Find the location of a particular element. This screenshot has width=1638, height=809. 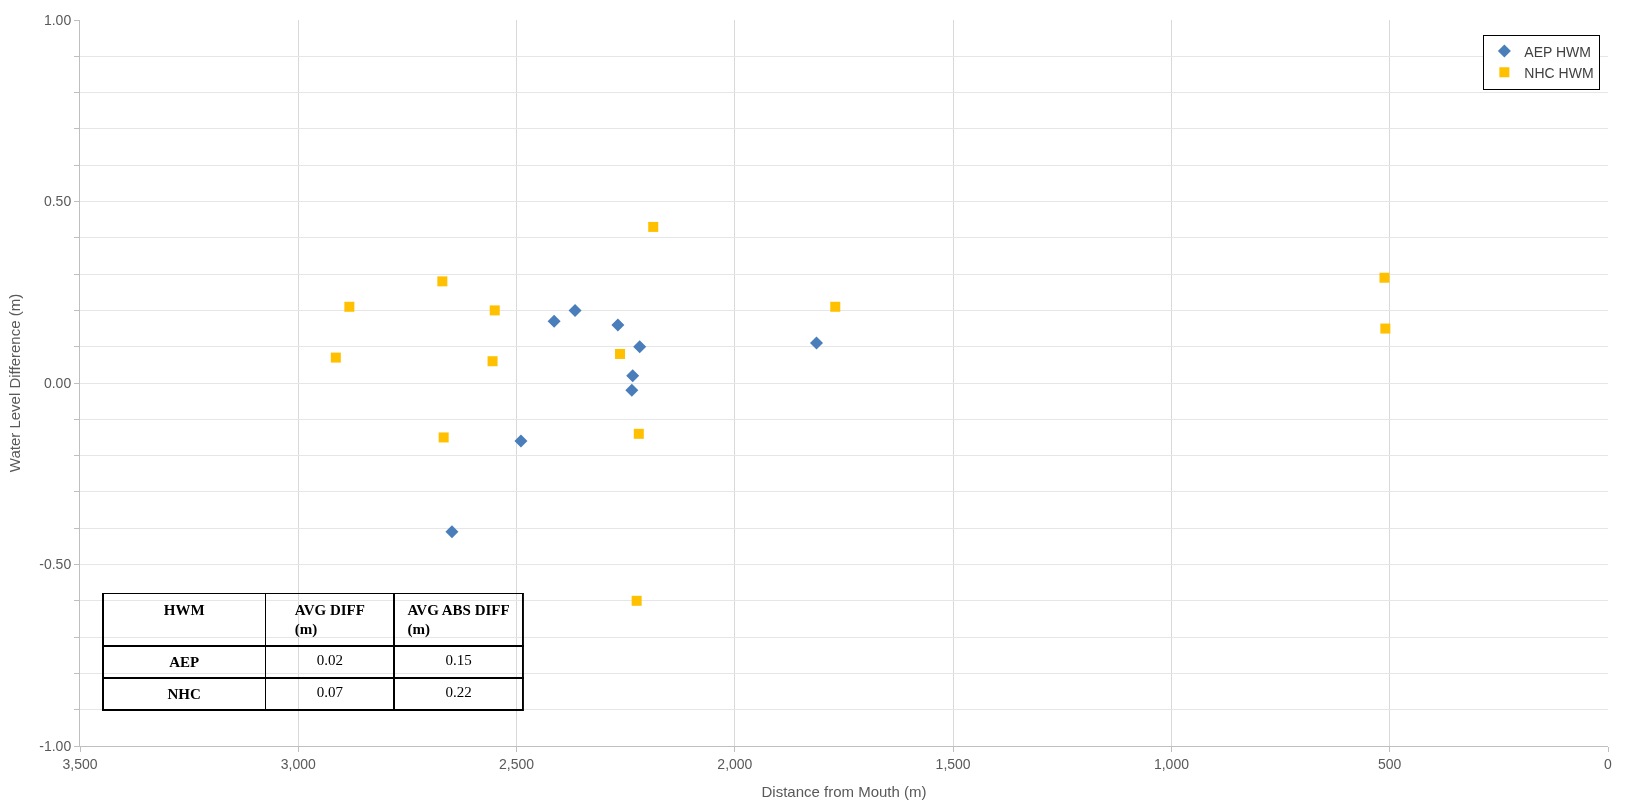

annotation: 0.15 is located at coordinates (458, 660).